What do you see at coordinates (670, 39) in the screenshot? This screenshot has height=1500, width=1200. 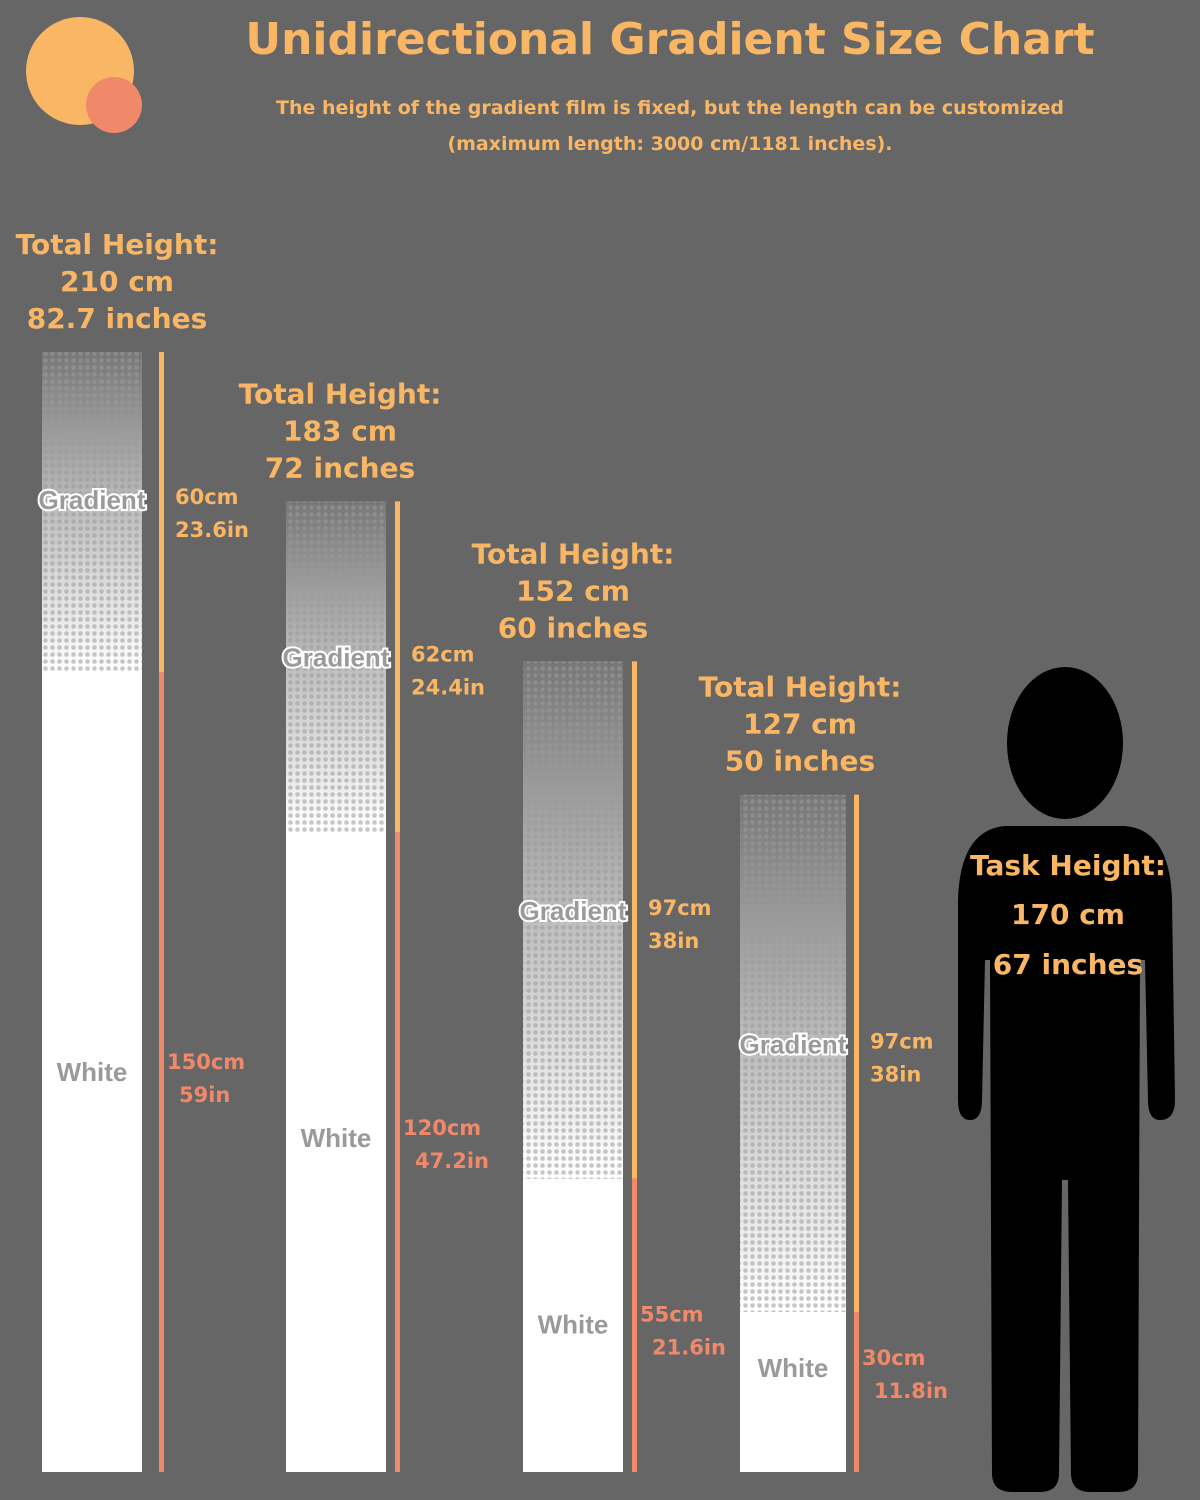 I see `page-title: Unidirectional Gradient Size Chart` at bounding box center [670, 39].